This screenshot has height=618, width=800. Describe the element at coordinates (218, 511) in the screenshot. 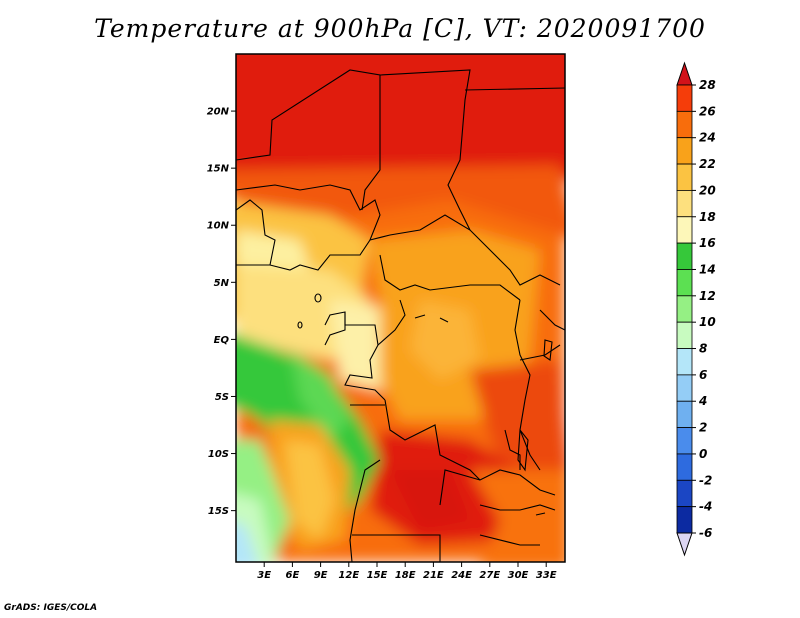

I see `lat-tick-label: 15S` at that location.